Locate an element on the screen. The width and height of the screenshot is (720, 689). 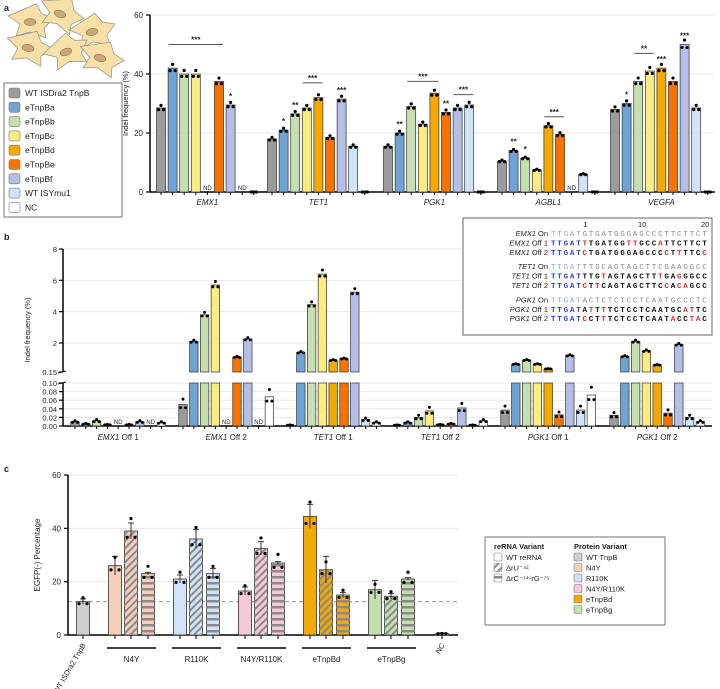
bar-group: N4Y/R110K is located at coordinates (261, 600).